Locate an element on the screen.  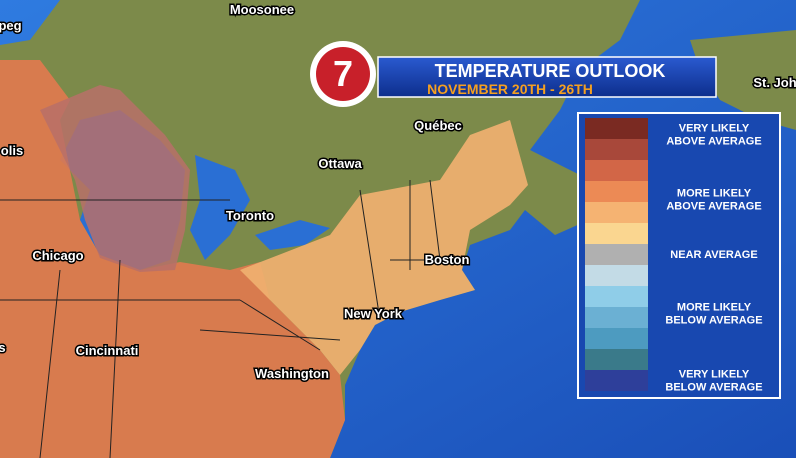
city-label: Moosonee is located at coordinates (262, 9).